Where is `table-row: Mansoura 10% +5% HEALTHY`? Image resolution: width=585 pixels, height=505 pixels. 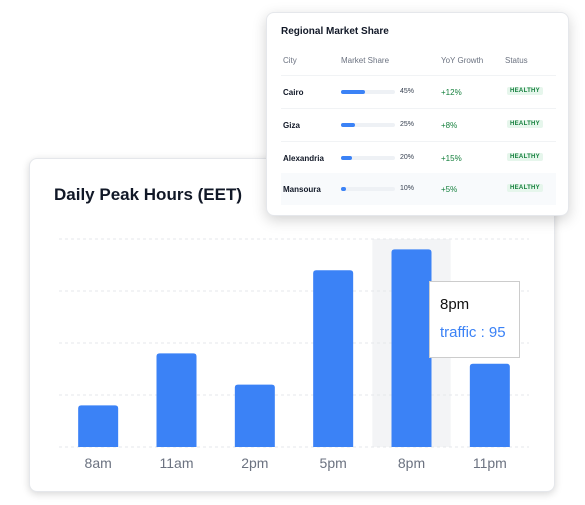 table-row: Mansoura 10% +5% HEALTHY is located at coordinates (418, 189).